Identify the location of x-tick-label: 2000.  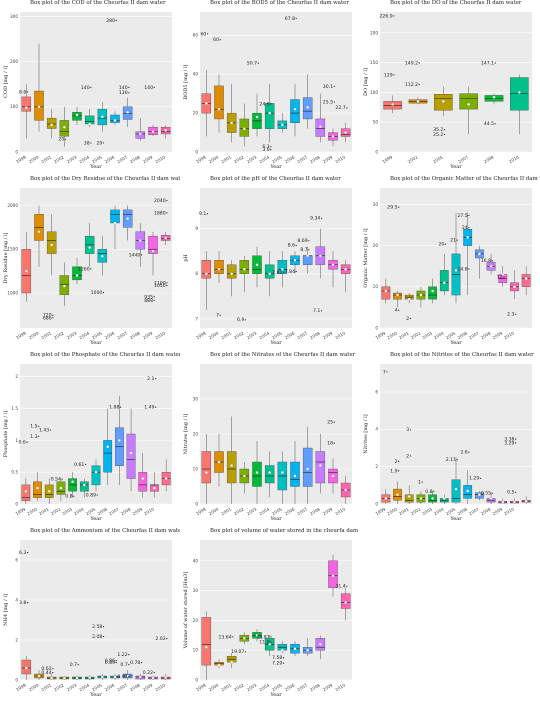
(34, 159).